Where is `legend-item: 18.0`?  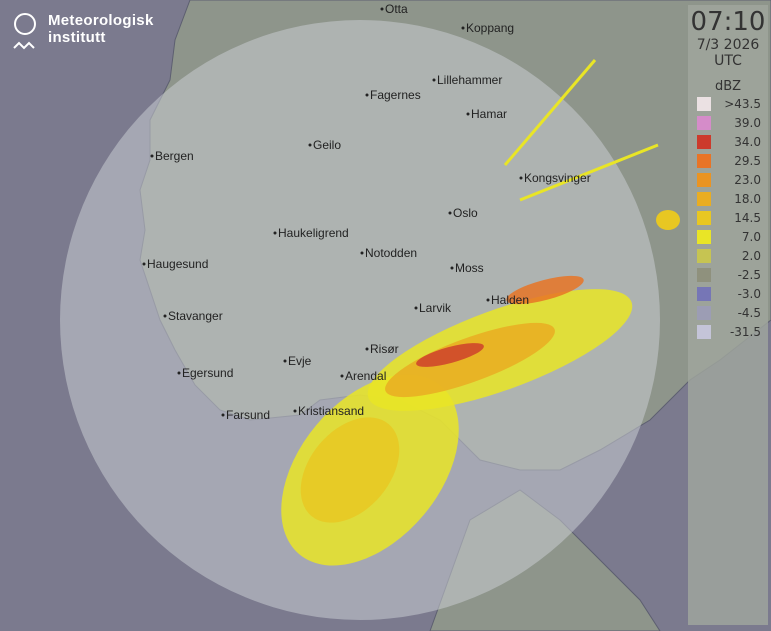
legend-item: 18.0 is located at coordinates (732, 198).